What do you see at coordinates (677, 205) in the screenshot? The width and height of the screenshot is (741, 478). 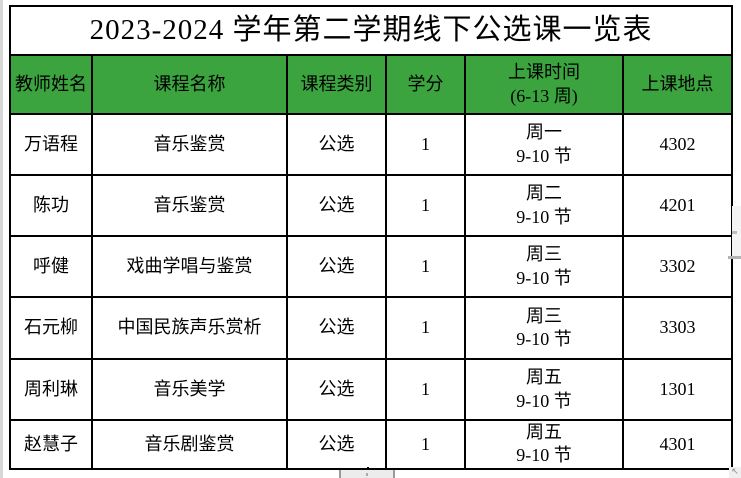 I see `room-cell: 4201` at bounding box center [677, 205].